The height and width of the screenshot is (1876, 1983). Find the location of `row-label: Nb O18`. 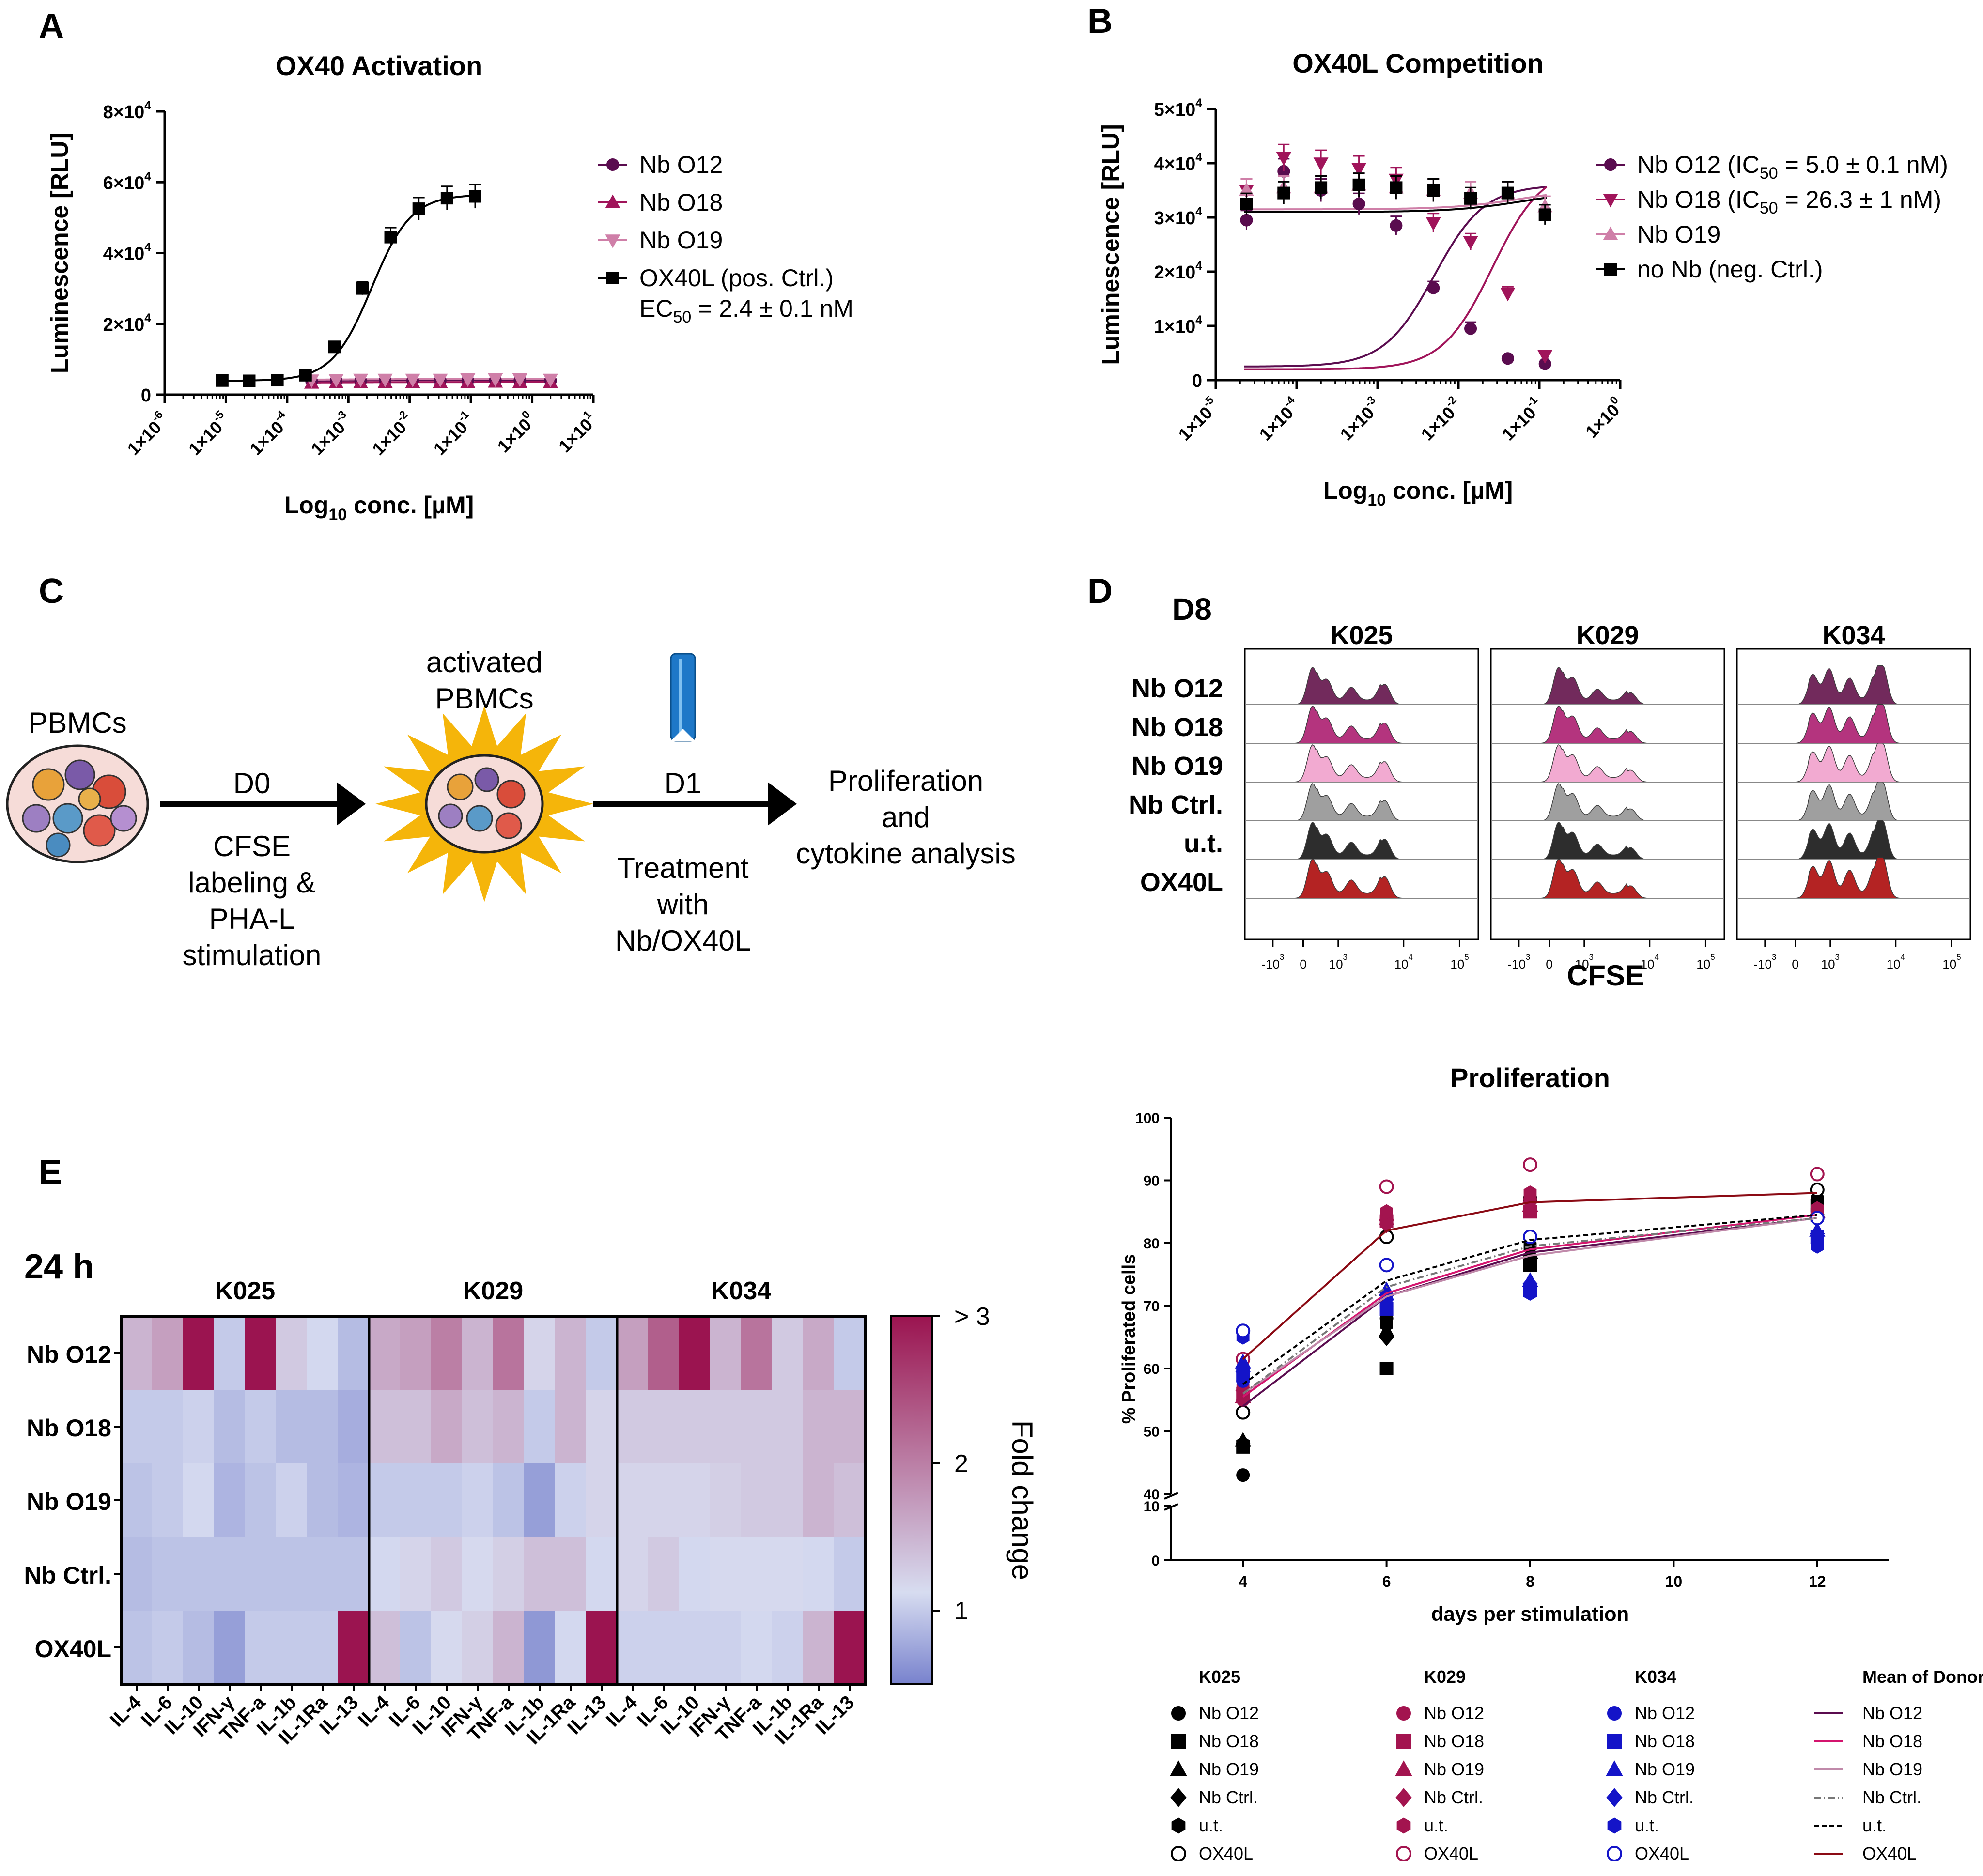

row-label: Nb O18 is located at coordinates (69, 1428).